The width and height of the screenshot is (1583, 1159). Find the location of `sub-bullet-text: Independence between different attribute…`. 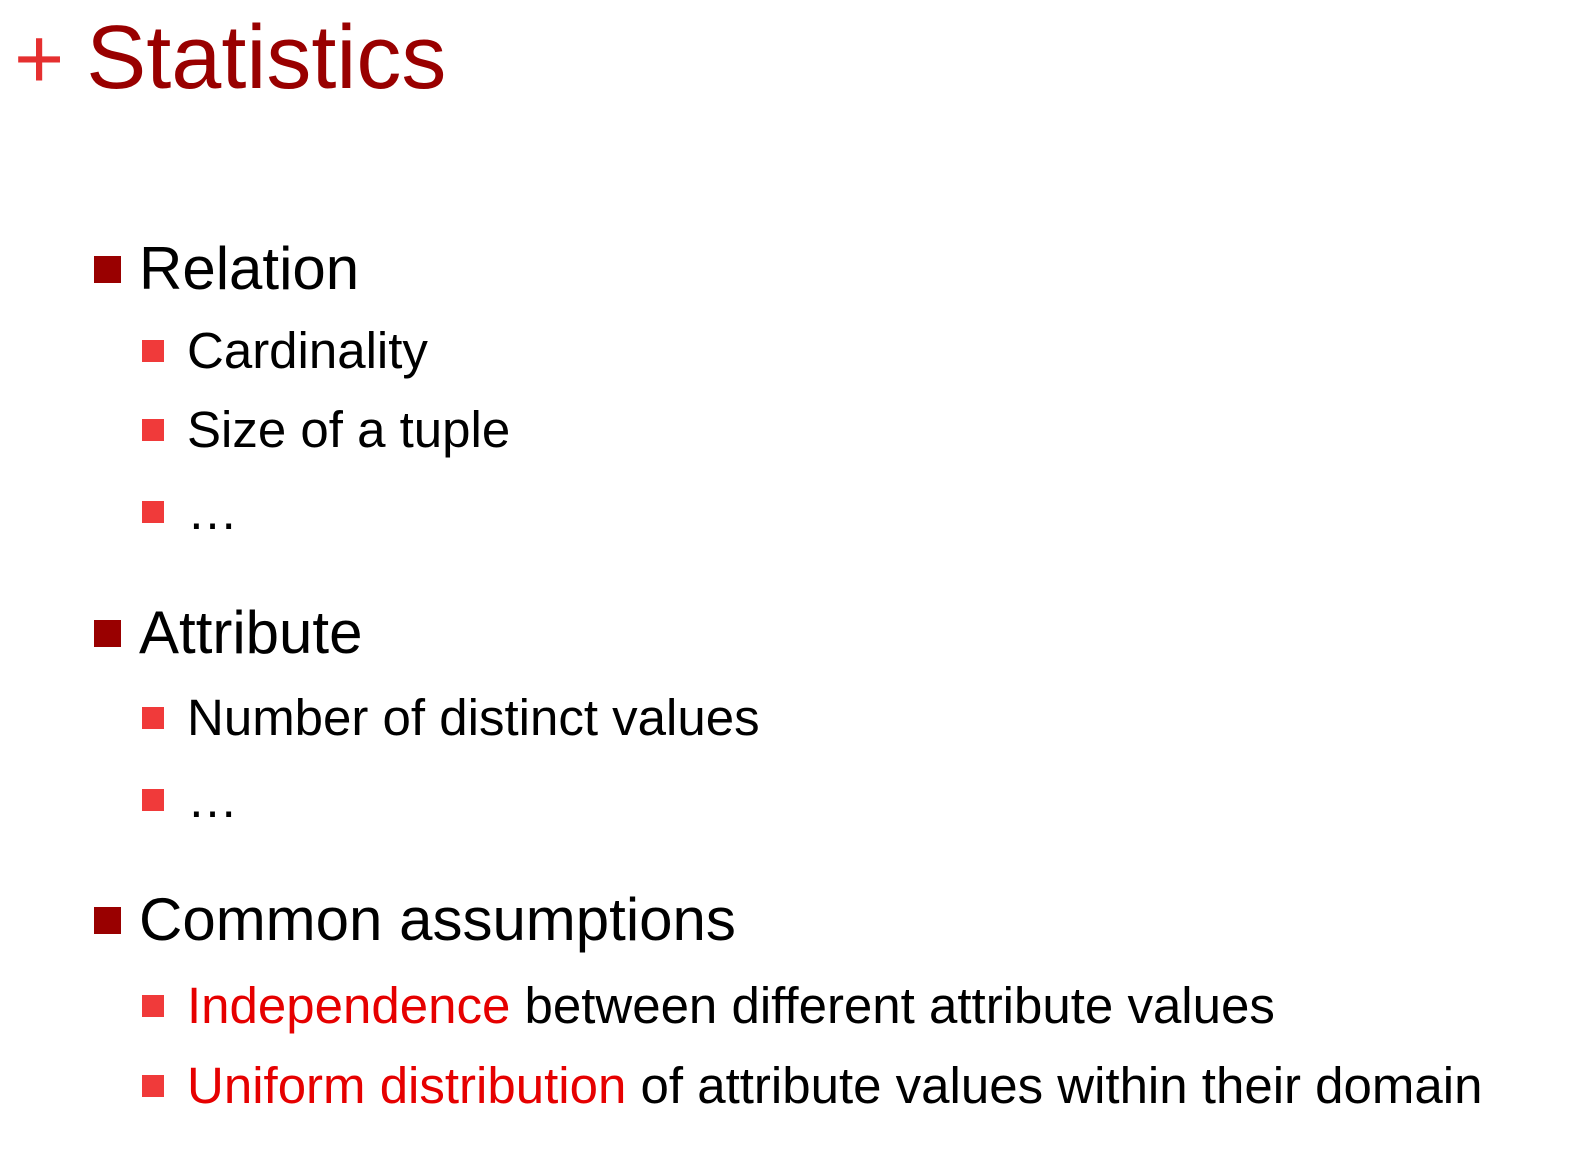

sub-bullet-text: Independence between different attribute… is located at coordinates (731, 1006).